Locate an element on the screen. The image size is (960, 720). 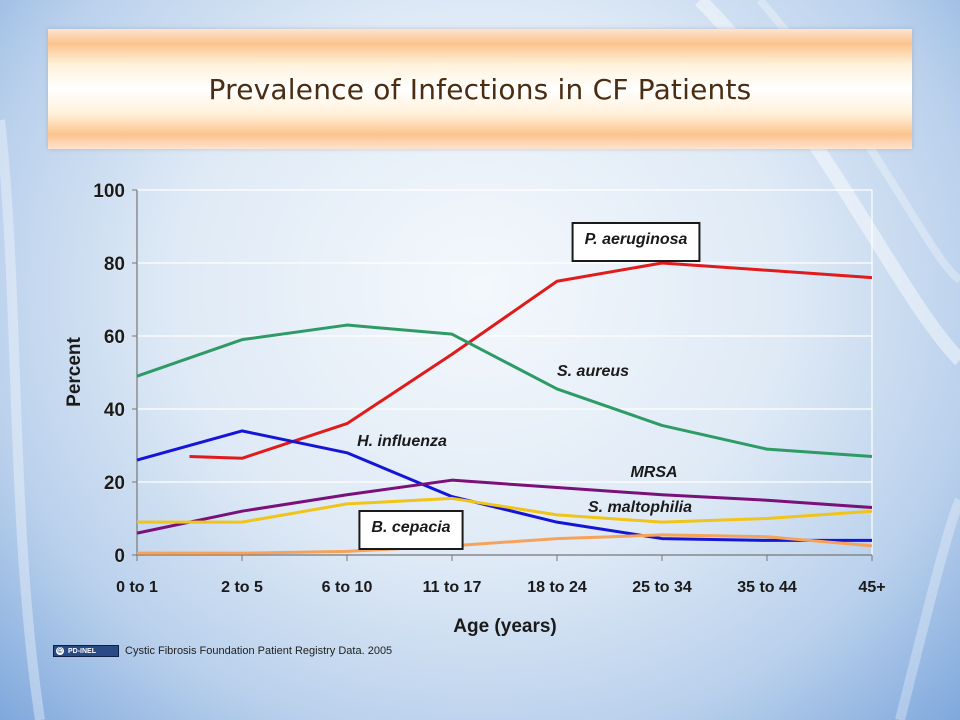
x-axis-title: Age (years) is located at coordinates (505, 626).